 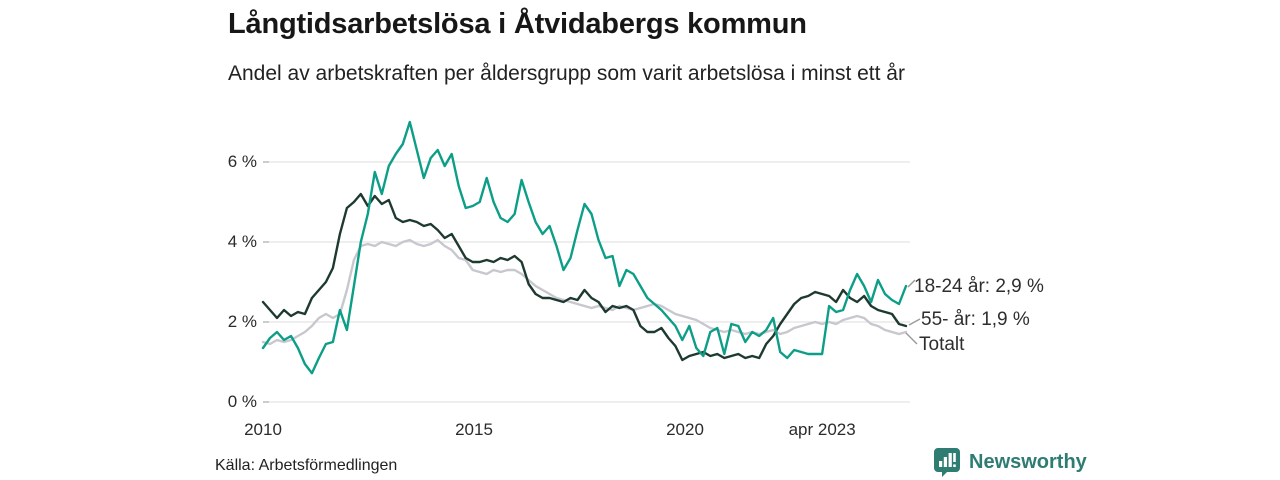 What do you see at coordinates (242, 161) in the screenshot?
I see `y-tick-label: 6 %` at bounding box center [242, 161].